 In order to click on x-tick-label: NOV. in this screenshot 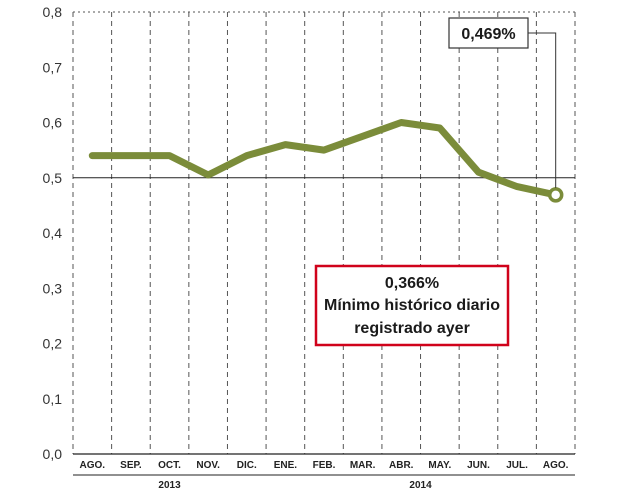, I will do `click(208, 465)`.